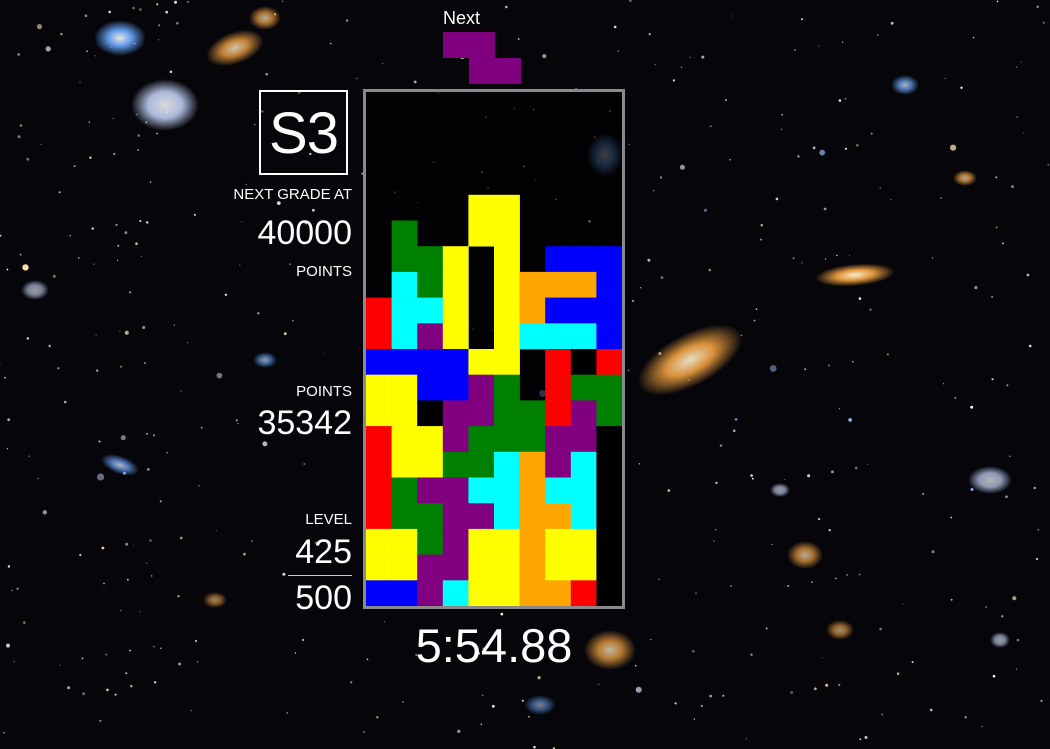 This screenshot has height=749, width=1050. I want to click on level-label: LEVEL, so click(328, 519).